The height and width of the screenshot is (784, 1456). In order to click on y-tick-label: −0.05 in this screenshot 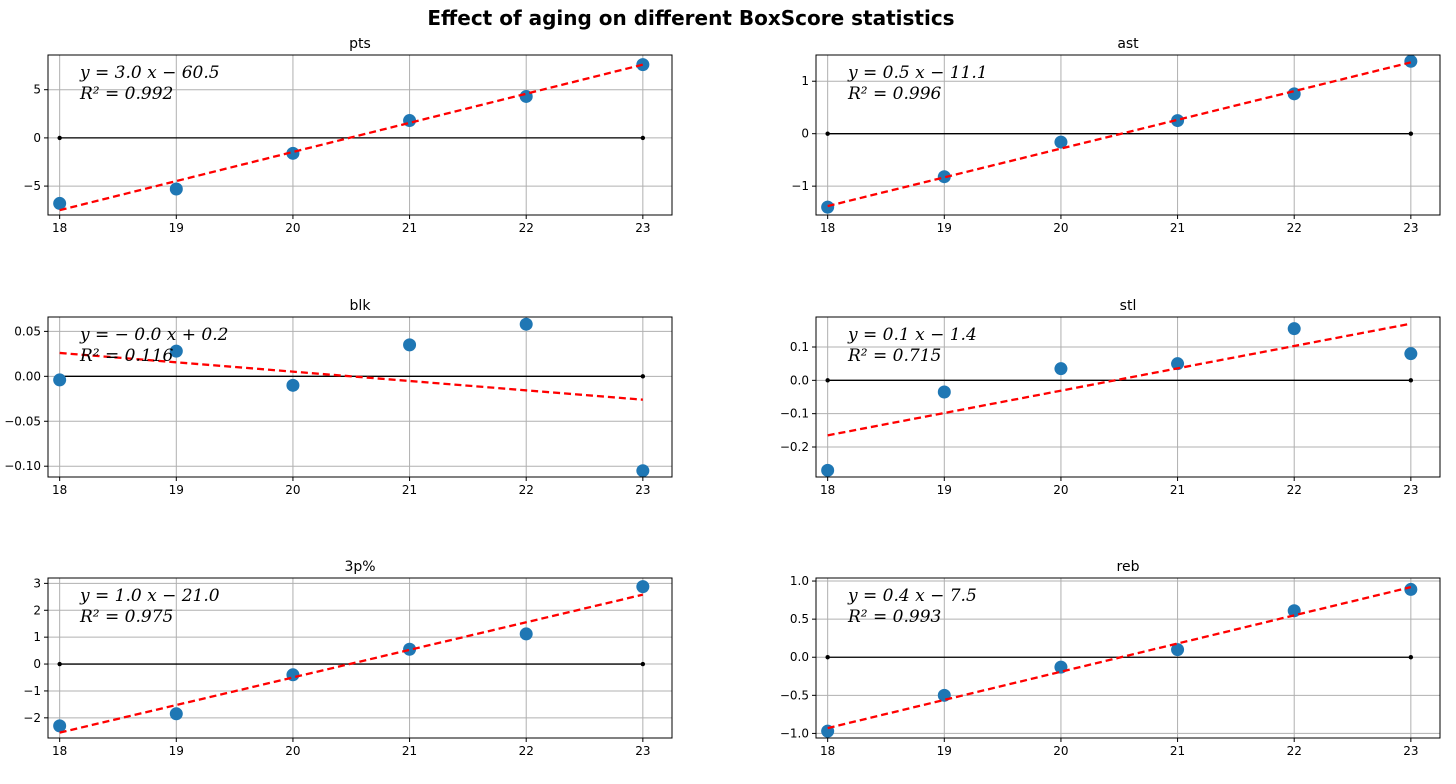, I will do `click(22, 421)`.